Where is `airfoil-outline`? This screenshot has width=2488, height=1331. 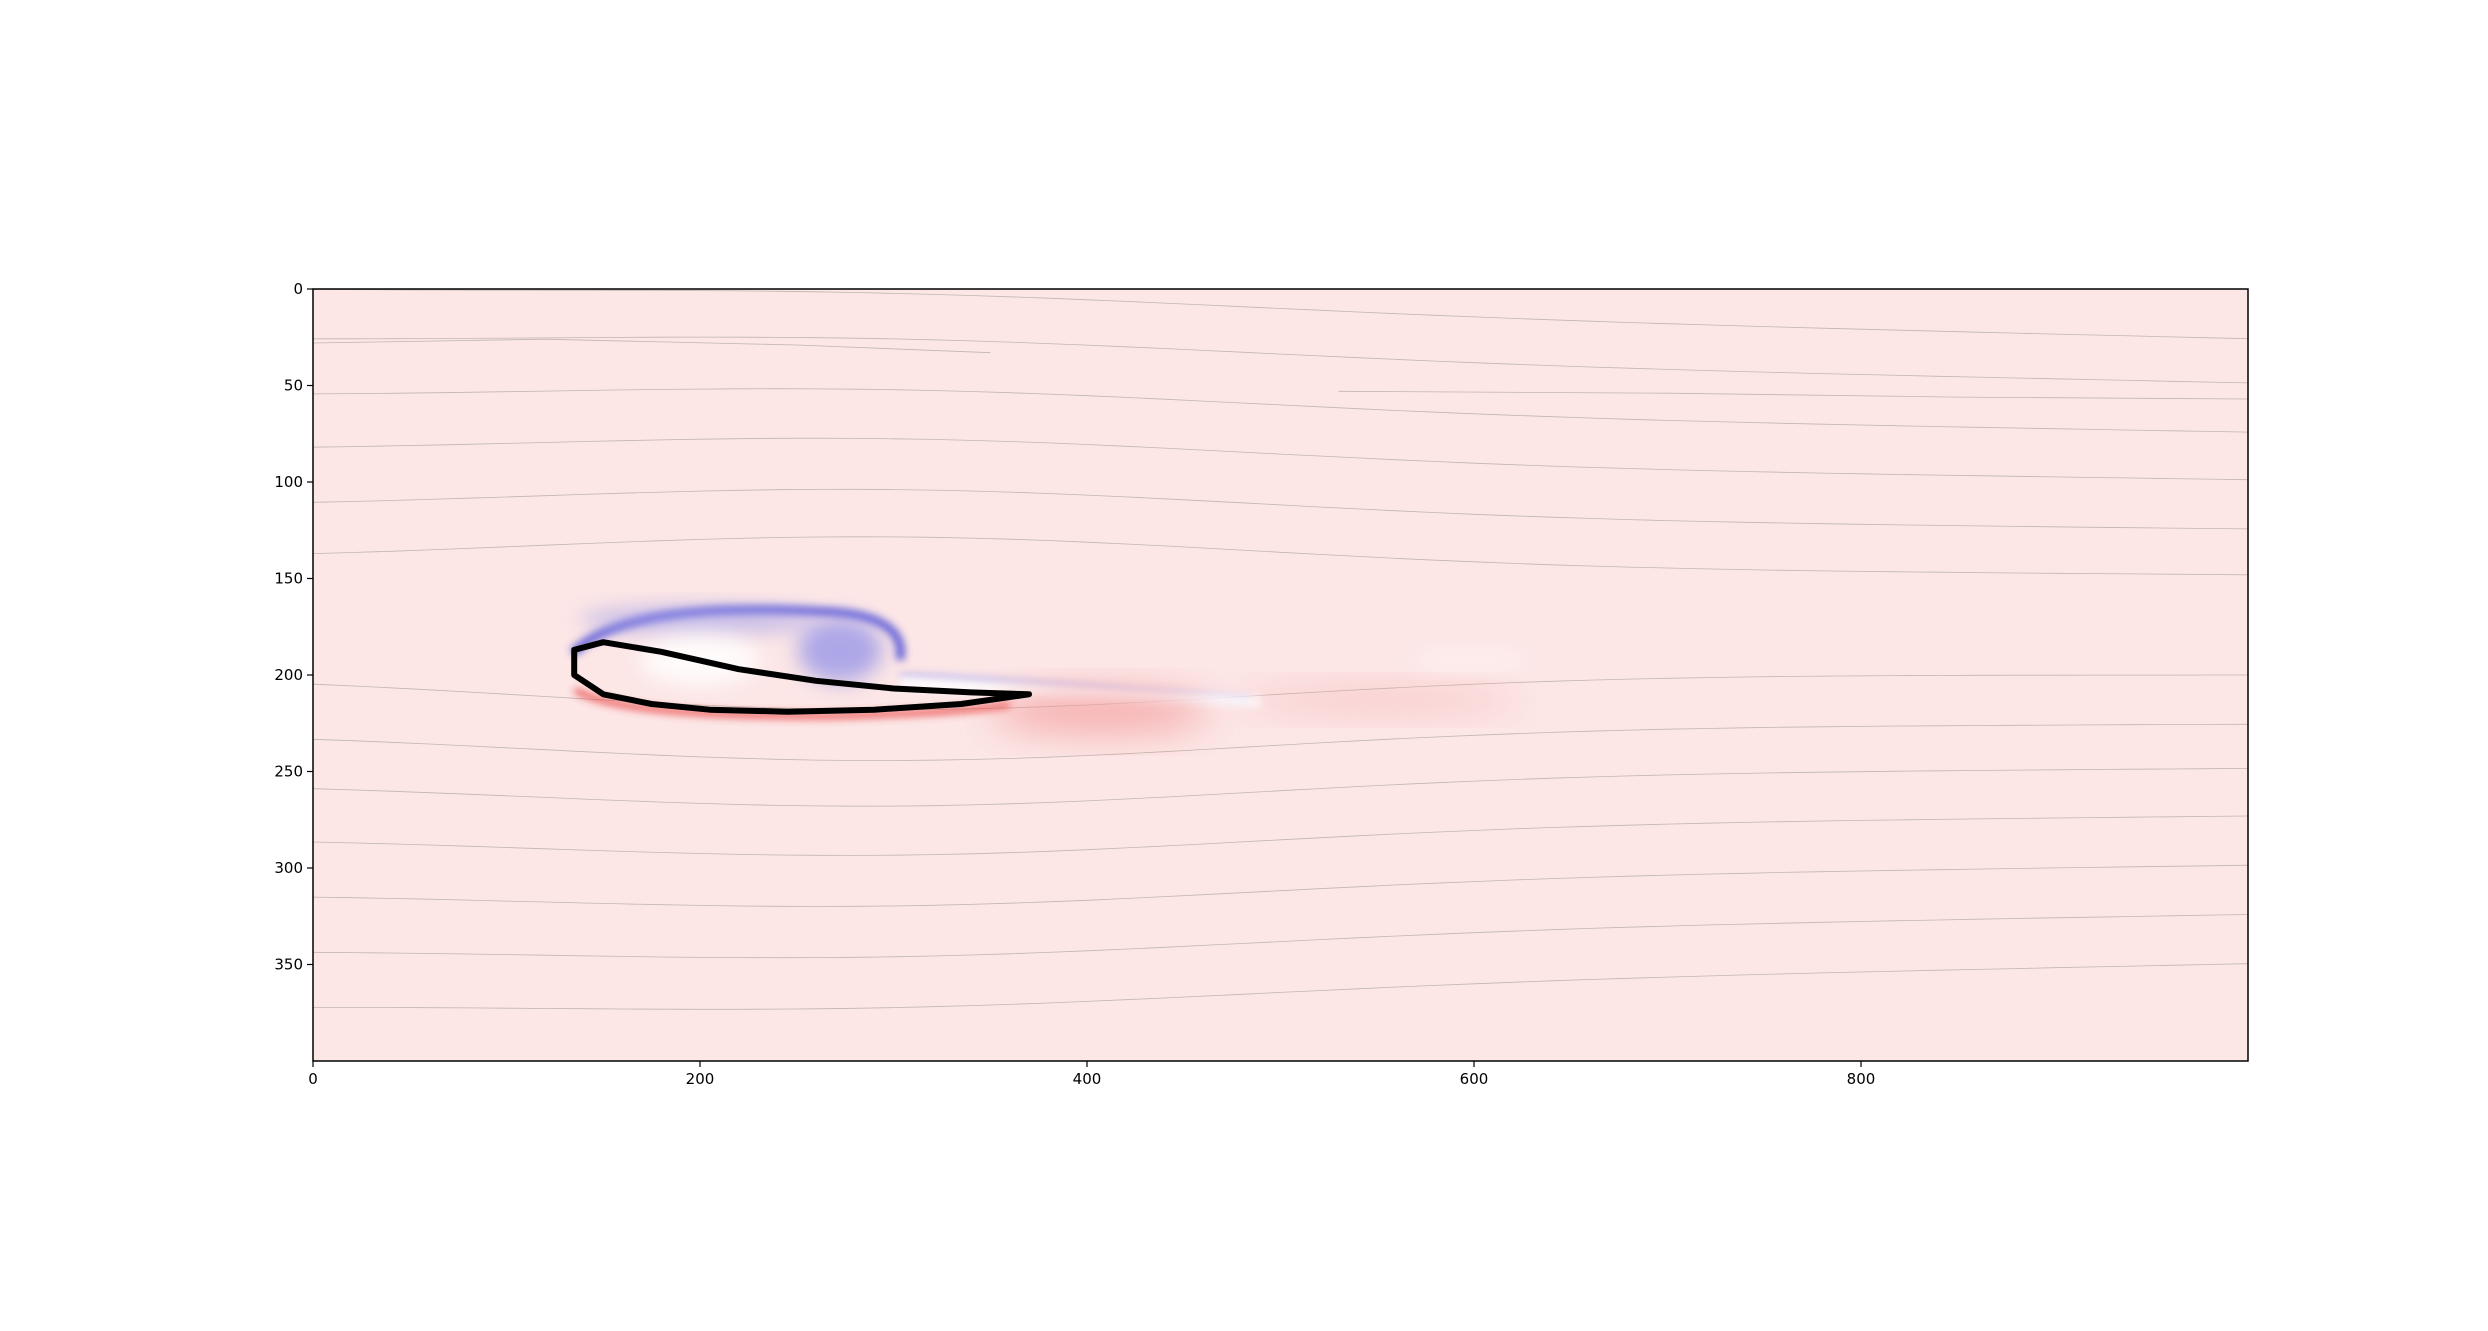 airfoil-outline is located at coordinates (801, 677).